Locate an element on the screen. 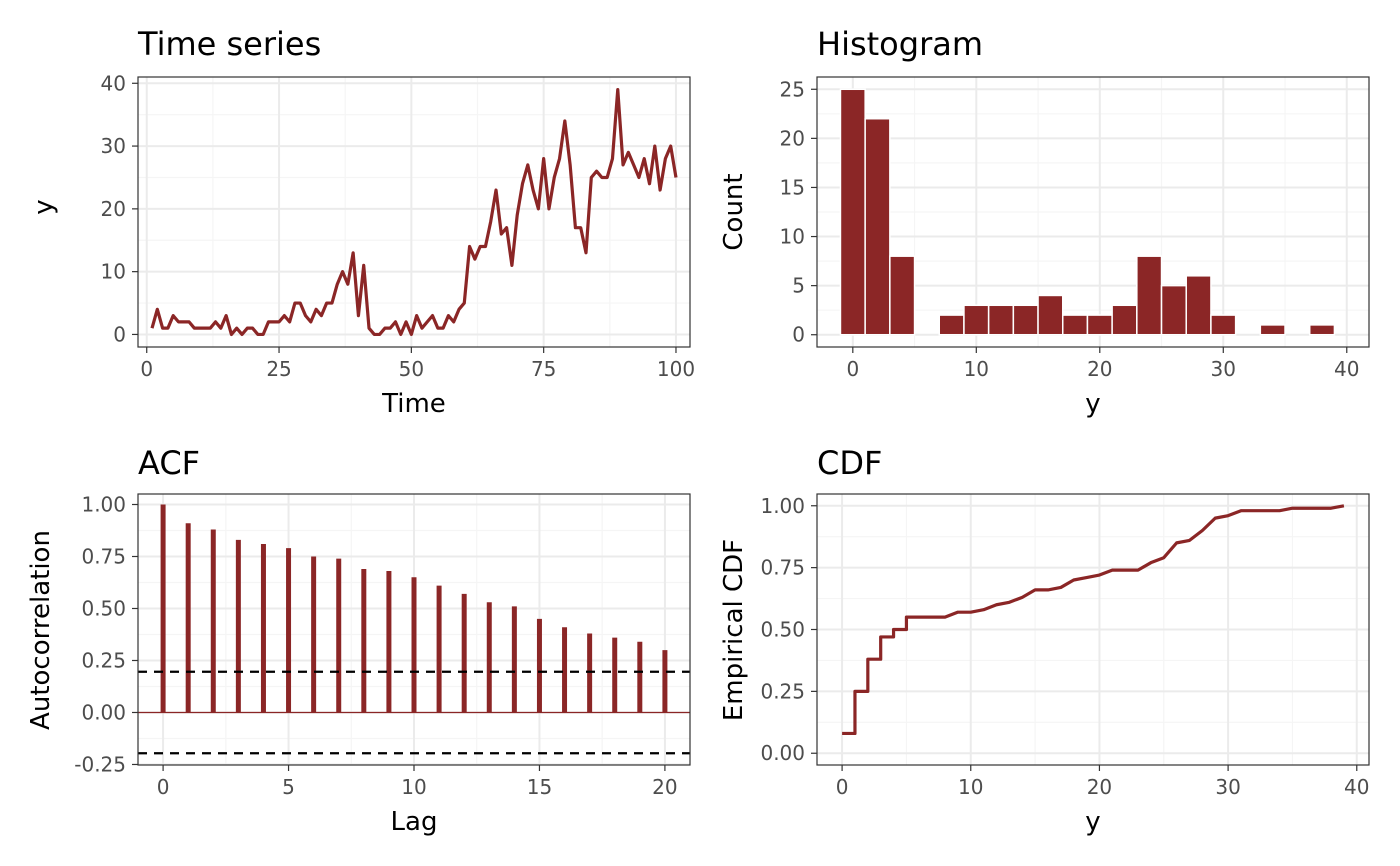 The width and height of the screenshot is (1400, 866). time-series-x-axis-title: Time is located at coordinates (413, 404).